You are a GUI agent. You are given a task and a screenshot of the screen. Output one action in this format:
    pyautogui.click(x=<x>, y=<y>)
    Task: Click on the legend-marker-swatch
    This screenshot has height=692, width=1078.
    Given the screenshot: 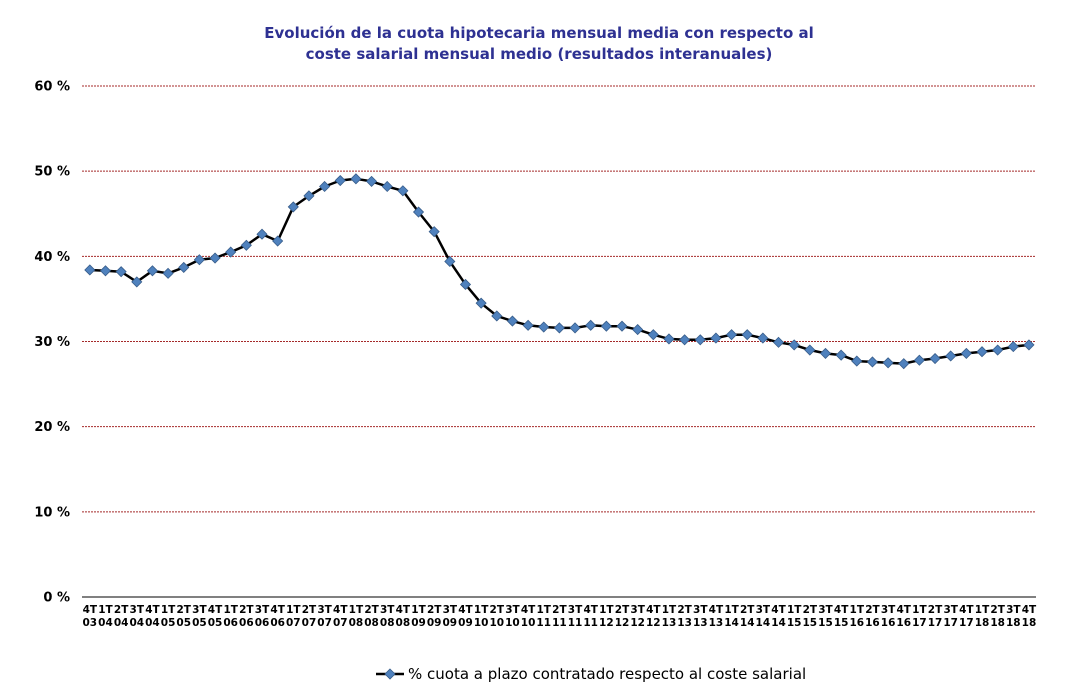 What is the action you would take?
    pyautogui.click(x=390, y=674)
    